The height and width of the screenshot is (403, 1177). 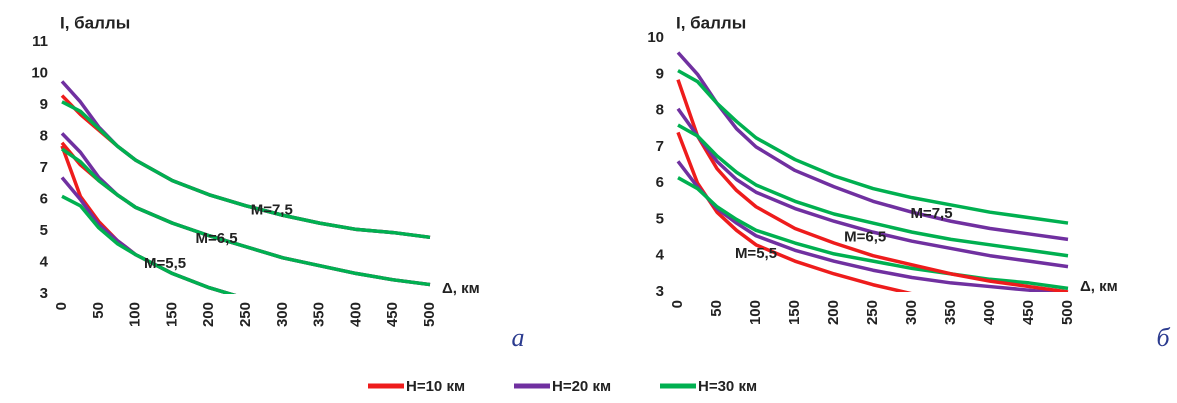 I want to click on legend: H=10 км H=20 км H=30 км, so click(x=562, y=386).